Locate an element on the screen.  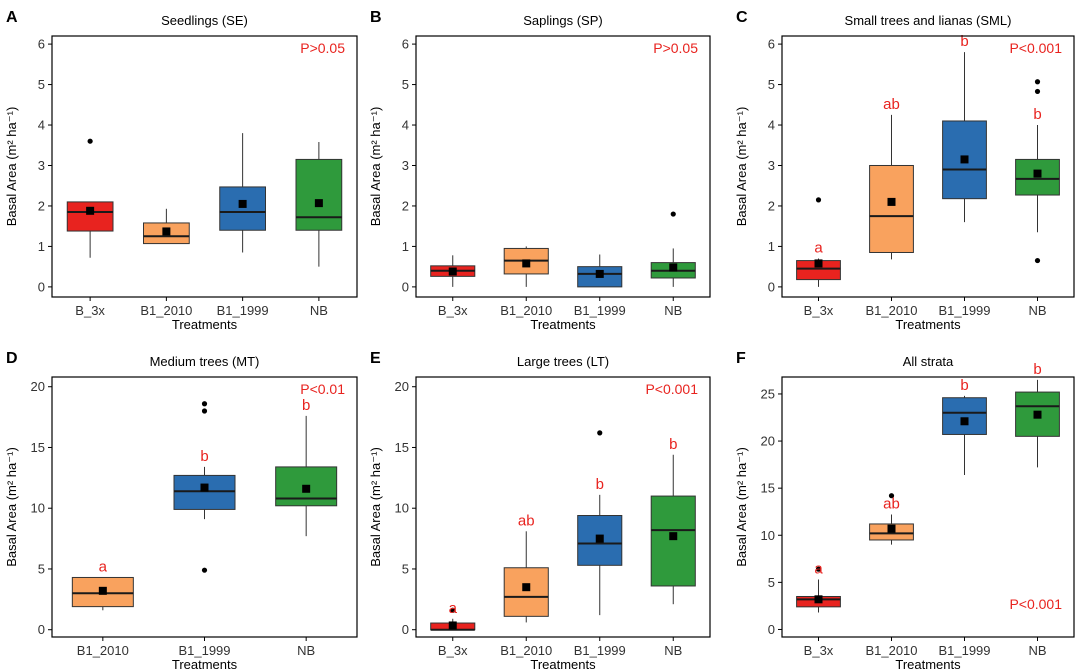
panel-letter: C is located at coordinates (742, 17).